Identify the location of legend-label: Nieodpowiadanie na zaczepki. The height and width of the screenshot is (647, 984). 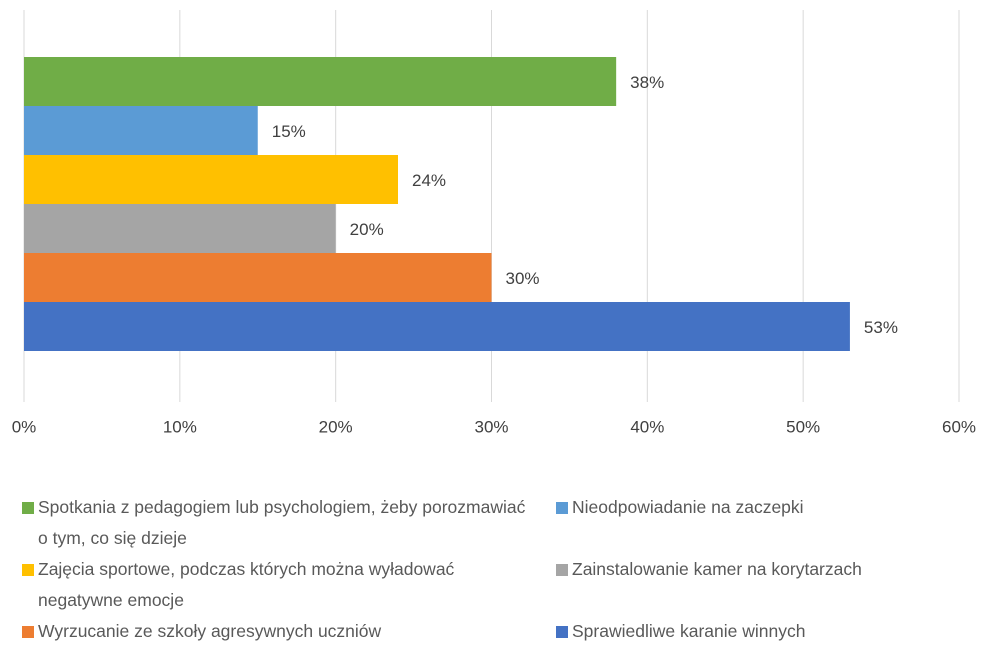
(688, 507).